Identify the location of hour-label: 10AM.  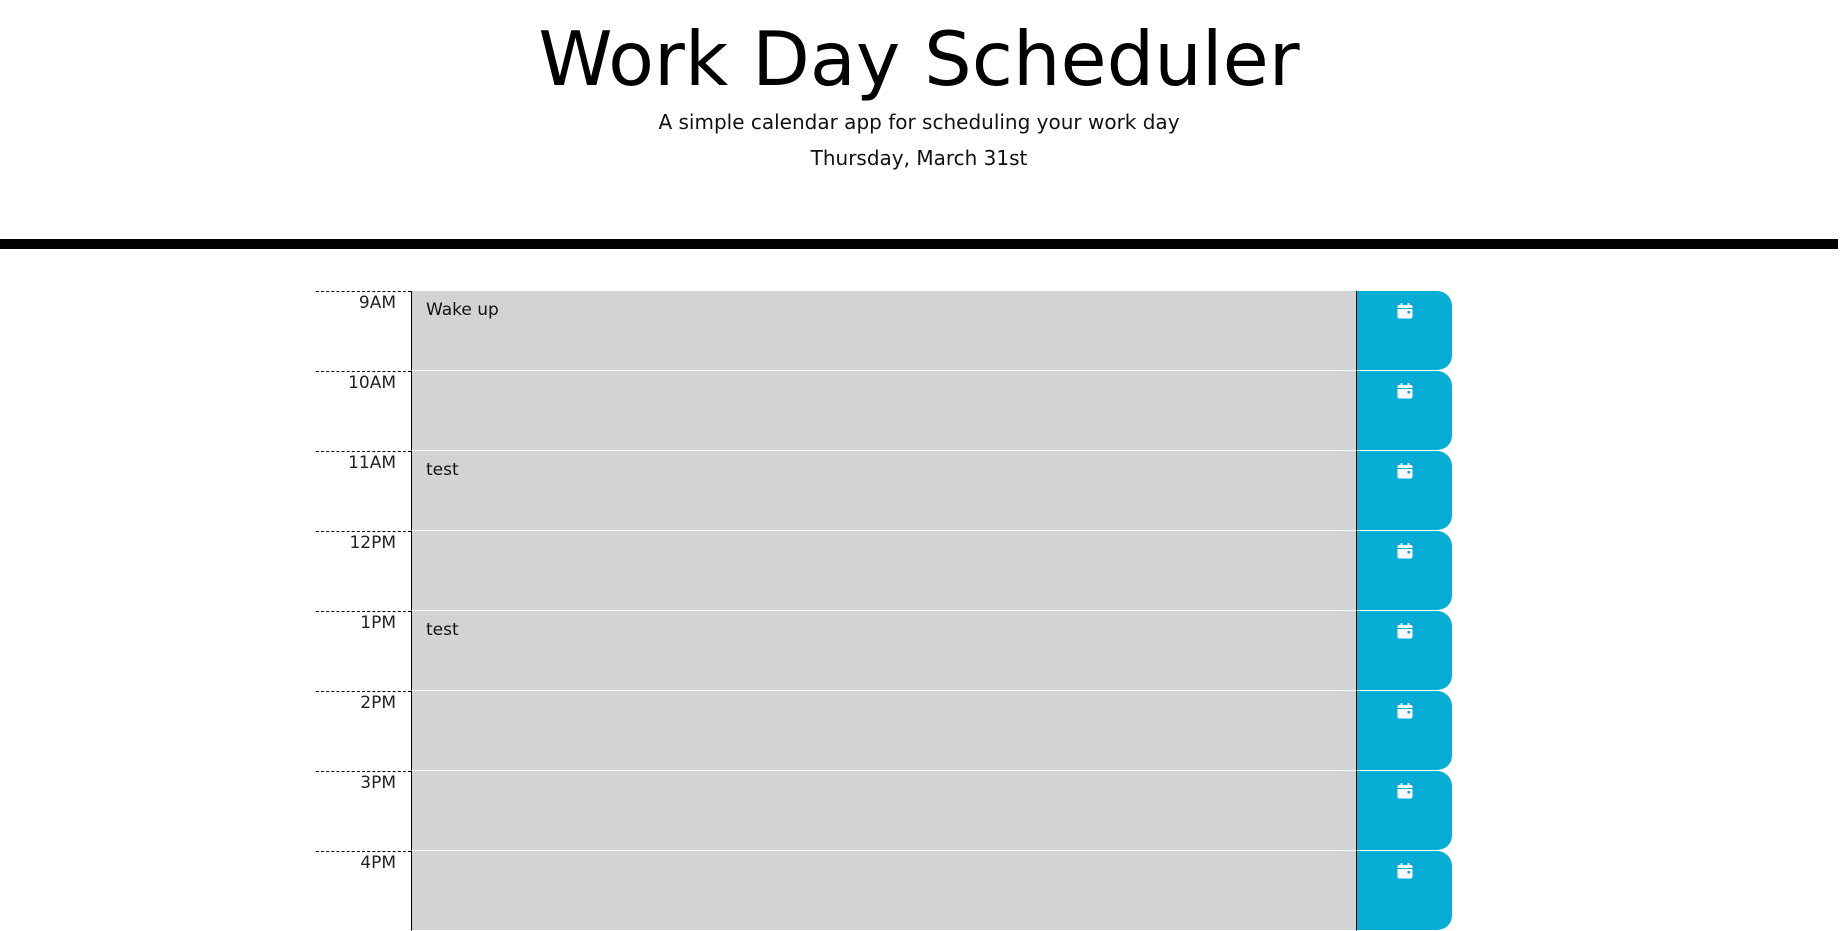
(363, 411).